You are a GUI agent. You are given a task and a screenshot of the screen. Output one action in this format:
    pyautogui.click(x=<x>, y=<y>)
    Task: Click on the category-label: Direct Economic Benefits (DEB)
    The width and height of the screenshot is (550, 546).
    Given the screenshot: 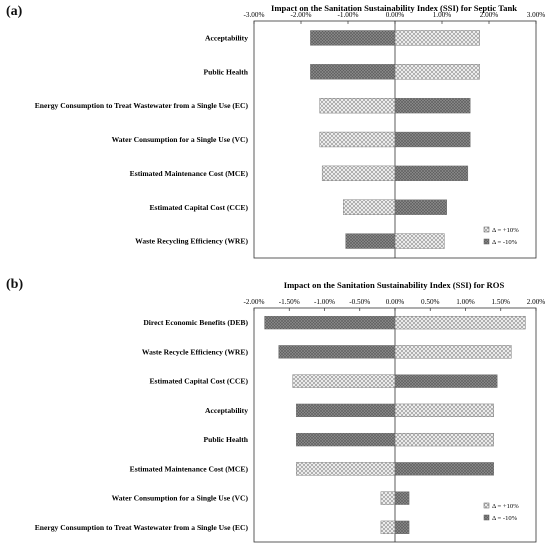 What is the action you would take?
    pyautogui.click(x=195, y=322)
    